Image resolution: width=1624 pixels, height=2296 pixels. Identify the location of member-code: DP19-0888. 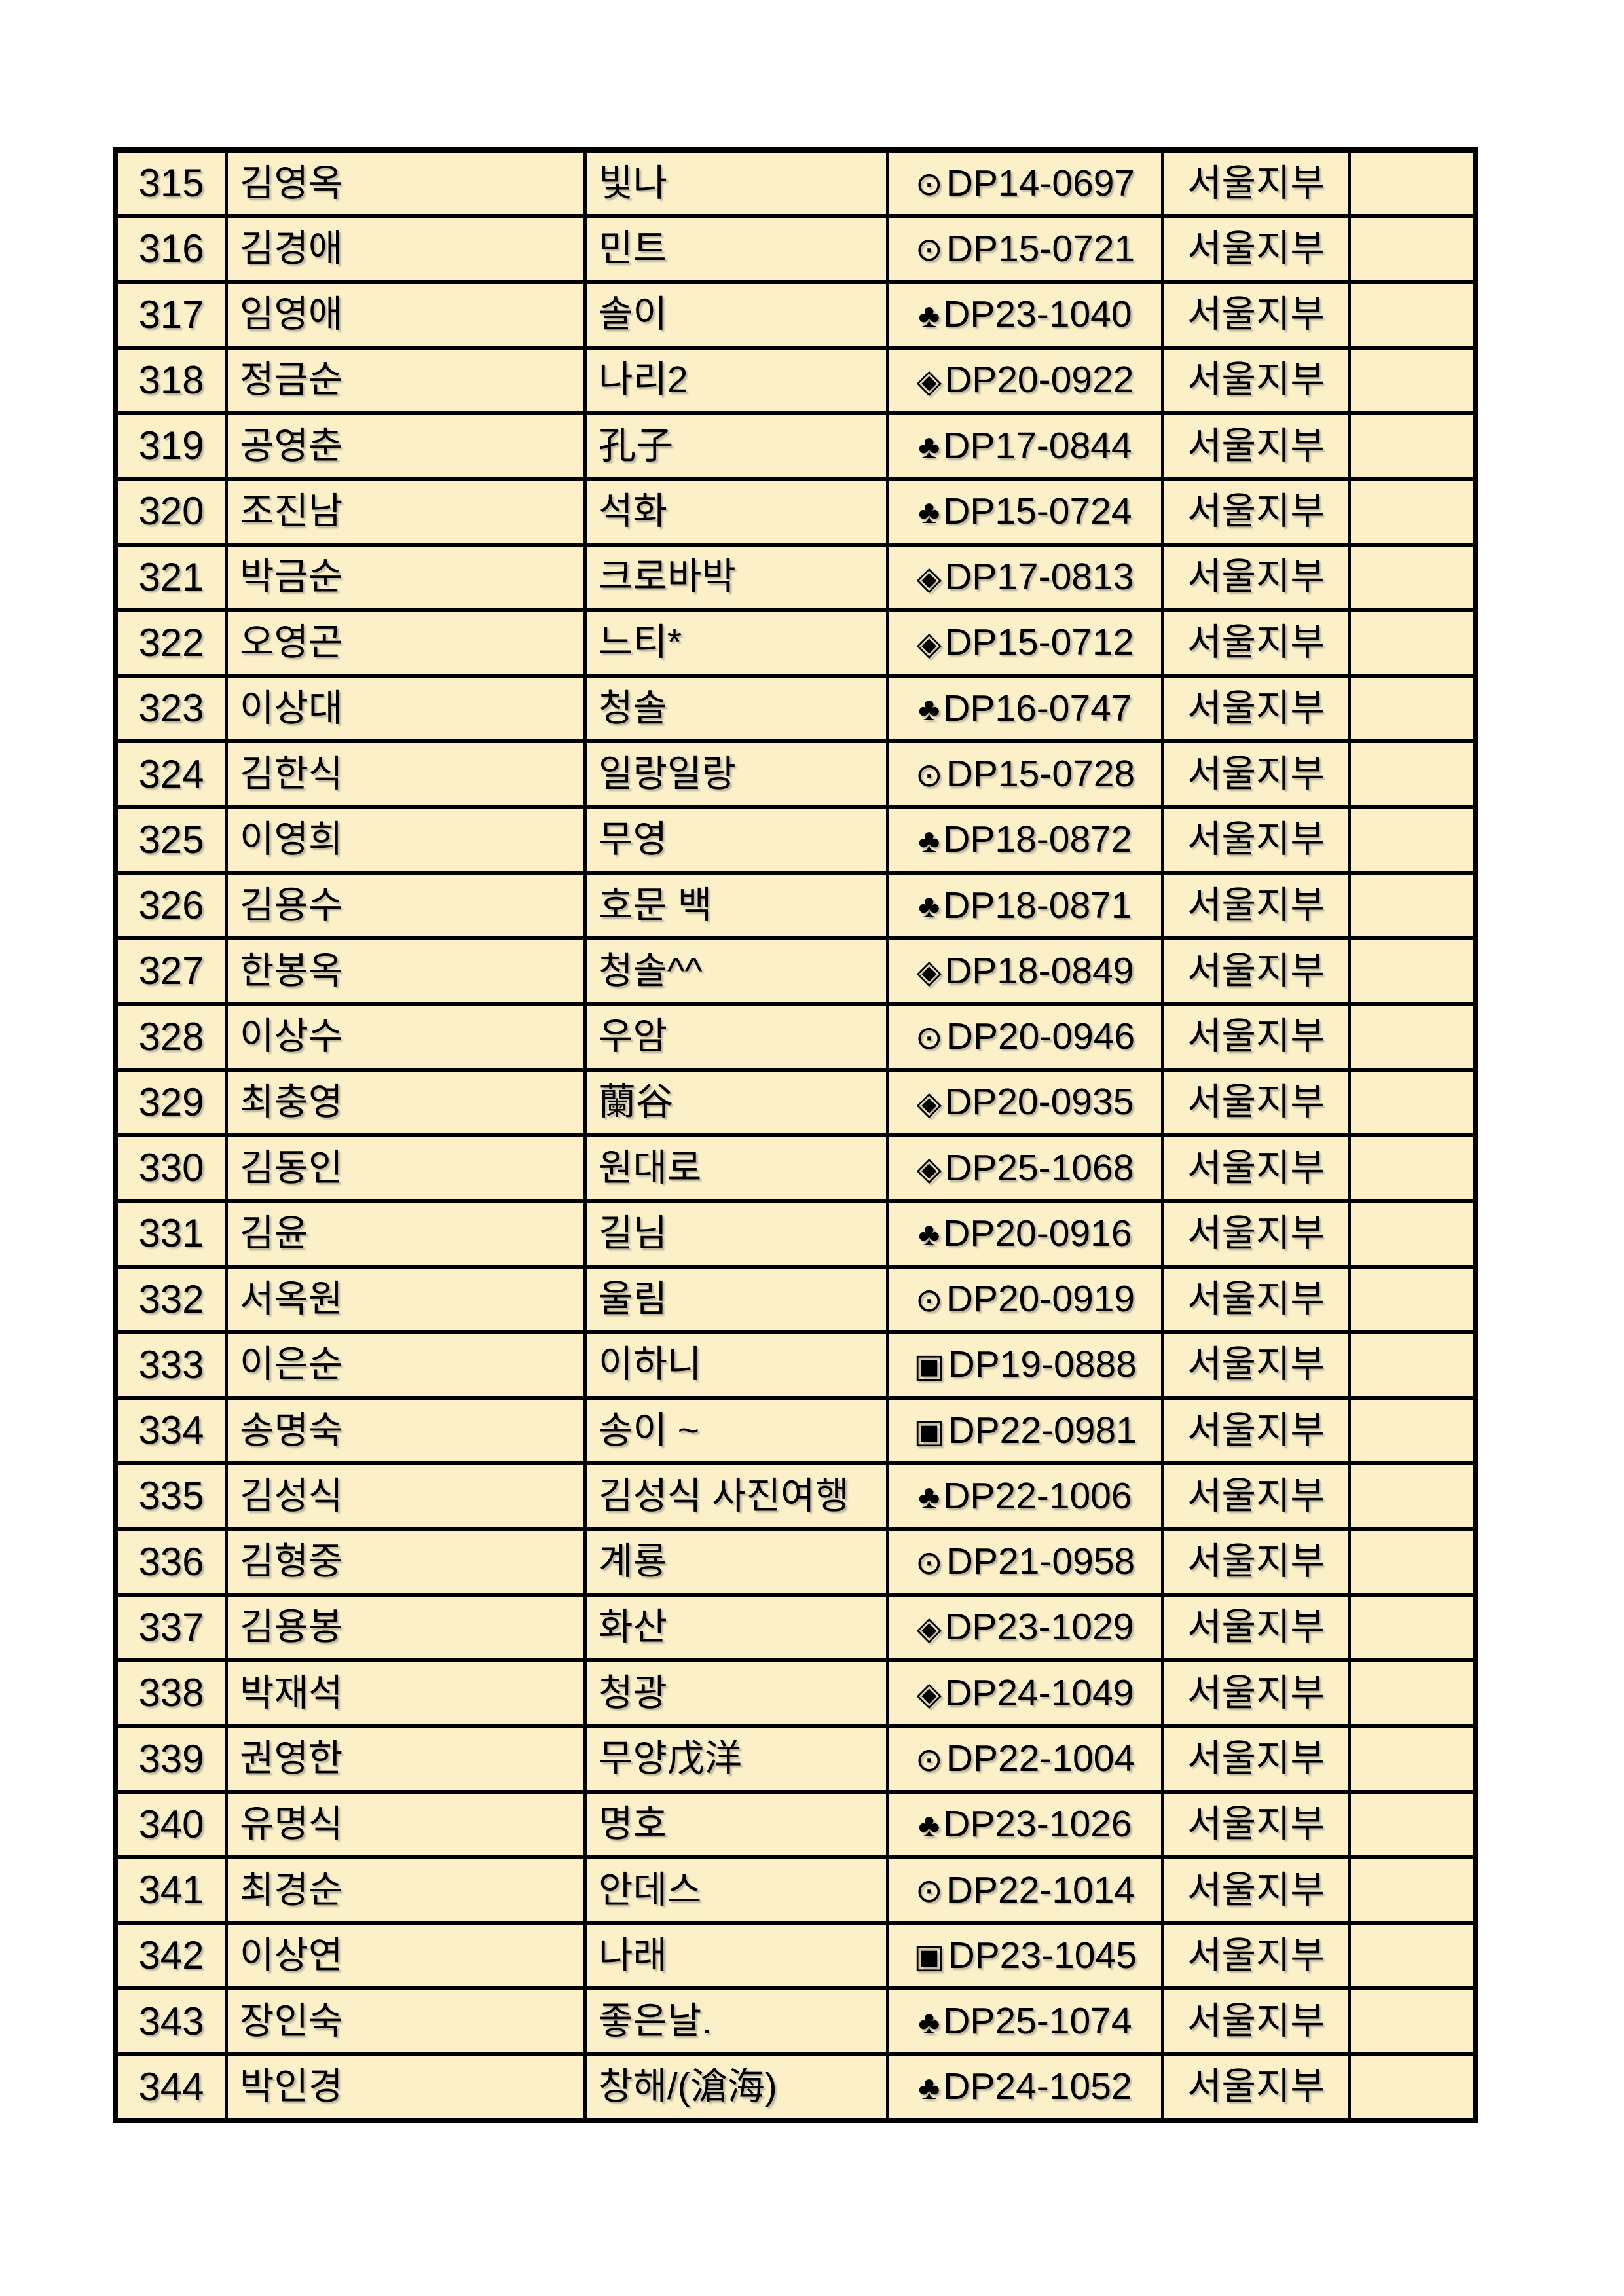
(1042, 1364).